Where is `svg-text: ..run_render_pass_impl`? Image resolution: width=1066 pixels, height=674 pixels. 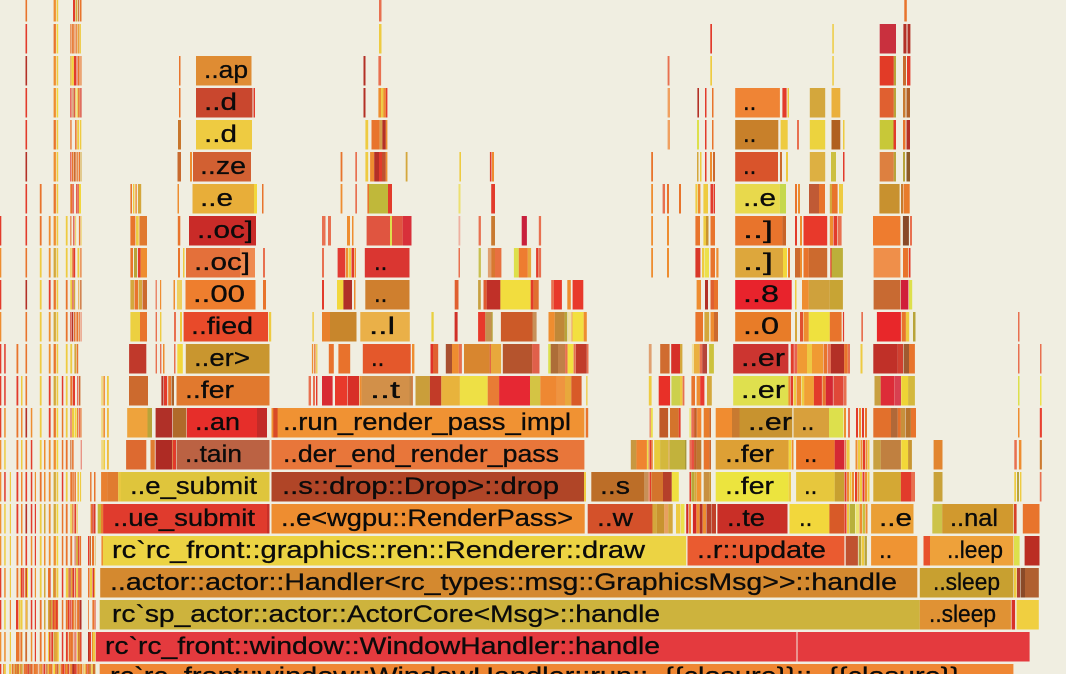
svg-text: ..run_render_pass_impl is located at coordinates (427, 422).